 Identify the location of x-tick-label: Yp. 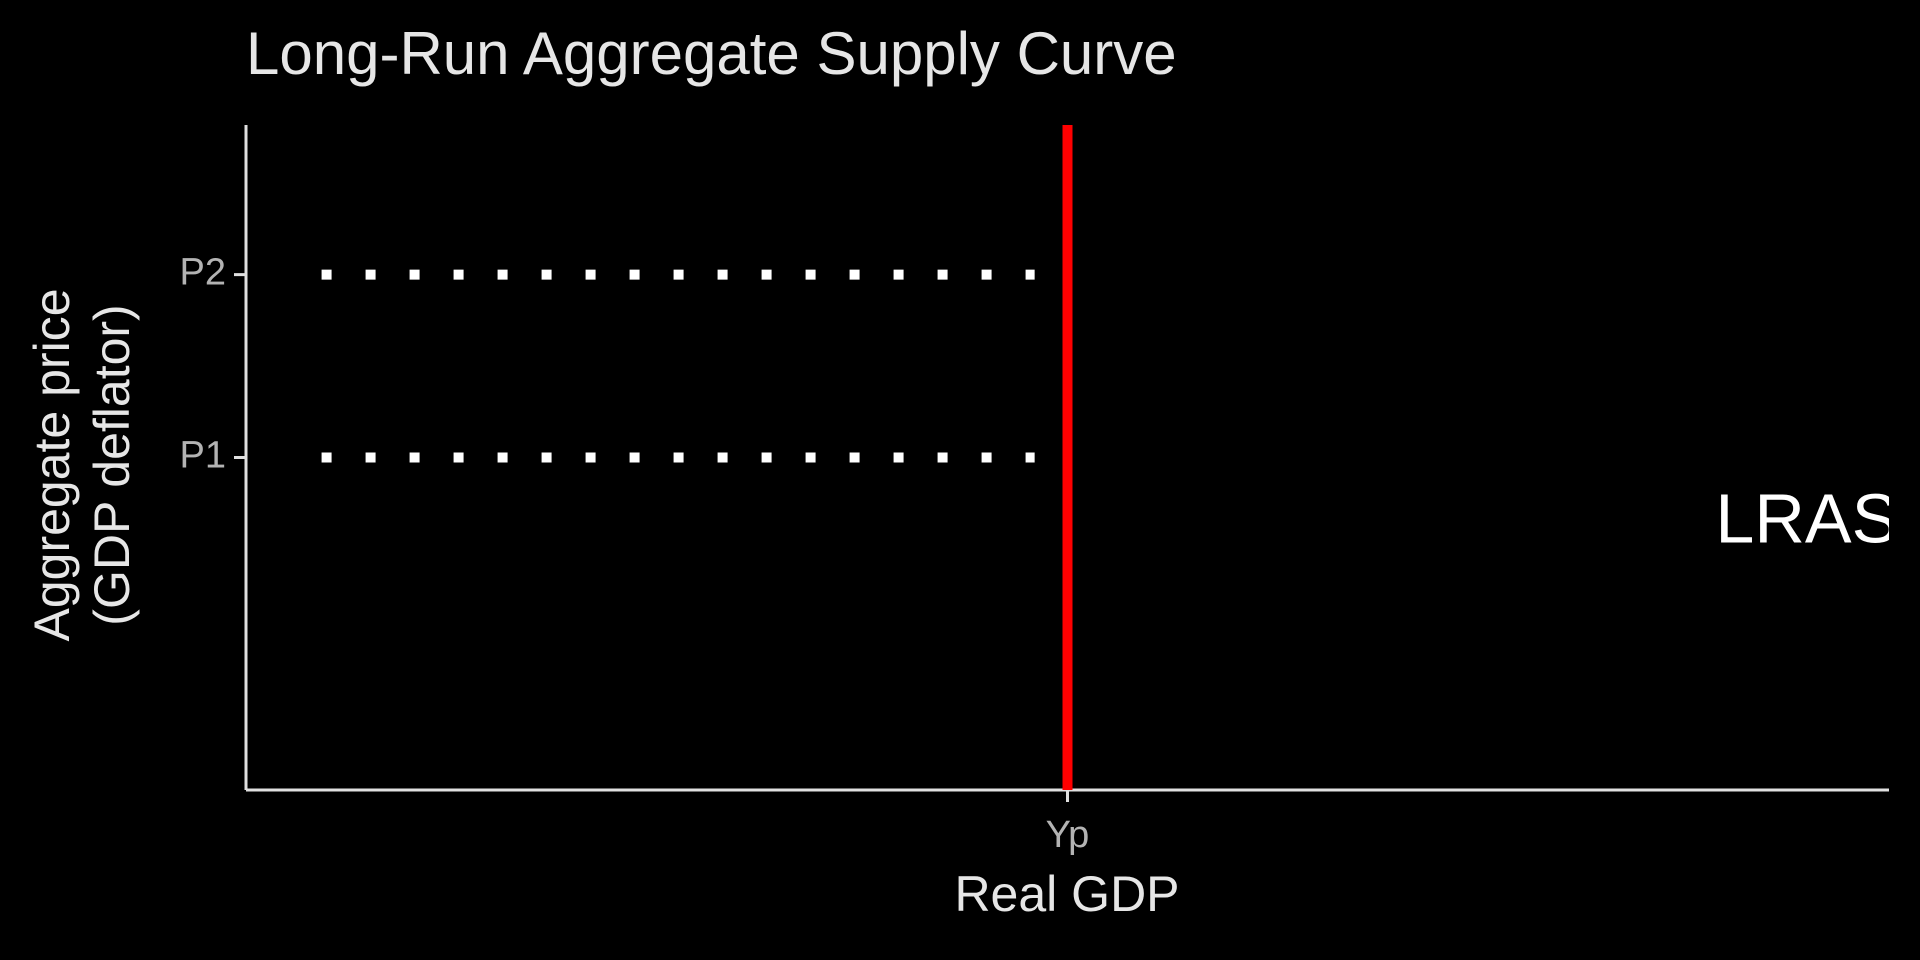
(1068, 835).